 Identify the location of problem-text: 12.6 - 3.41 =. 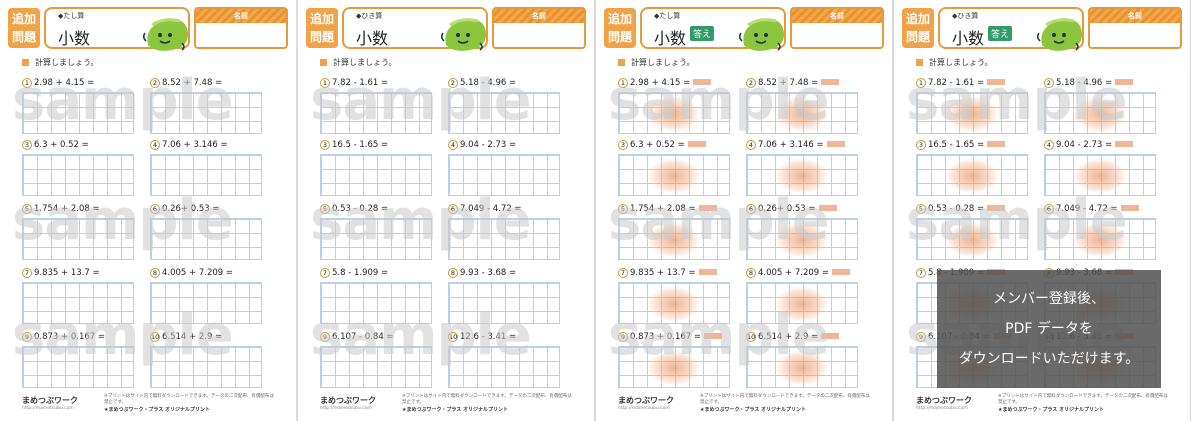
(488, 337).